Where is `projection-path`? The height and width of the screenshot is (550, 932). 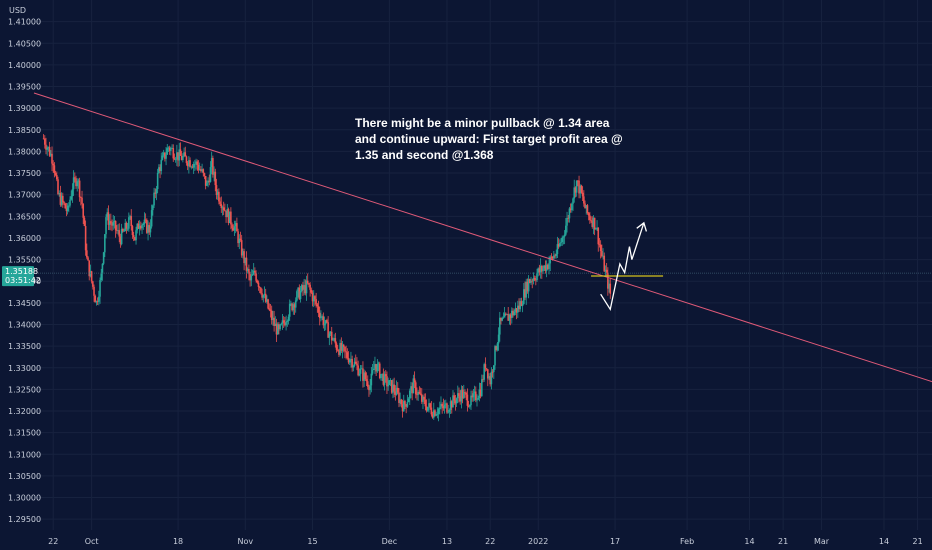
projection-path is located at coordinates (622, 267).